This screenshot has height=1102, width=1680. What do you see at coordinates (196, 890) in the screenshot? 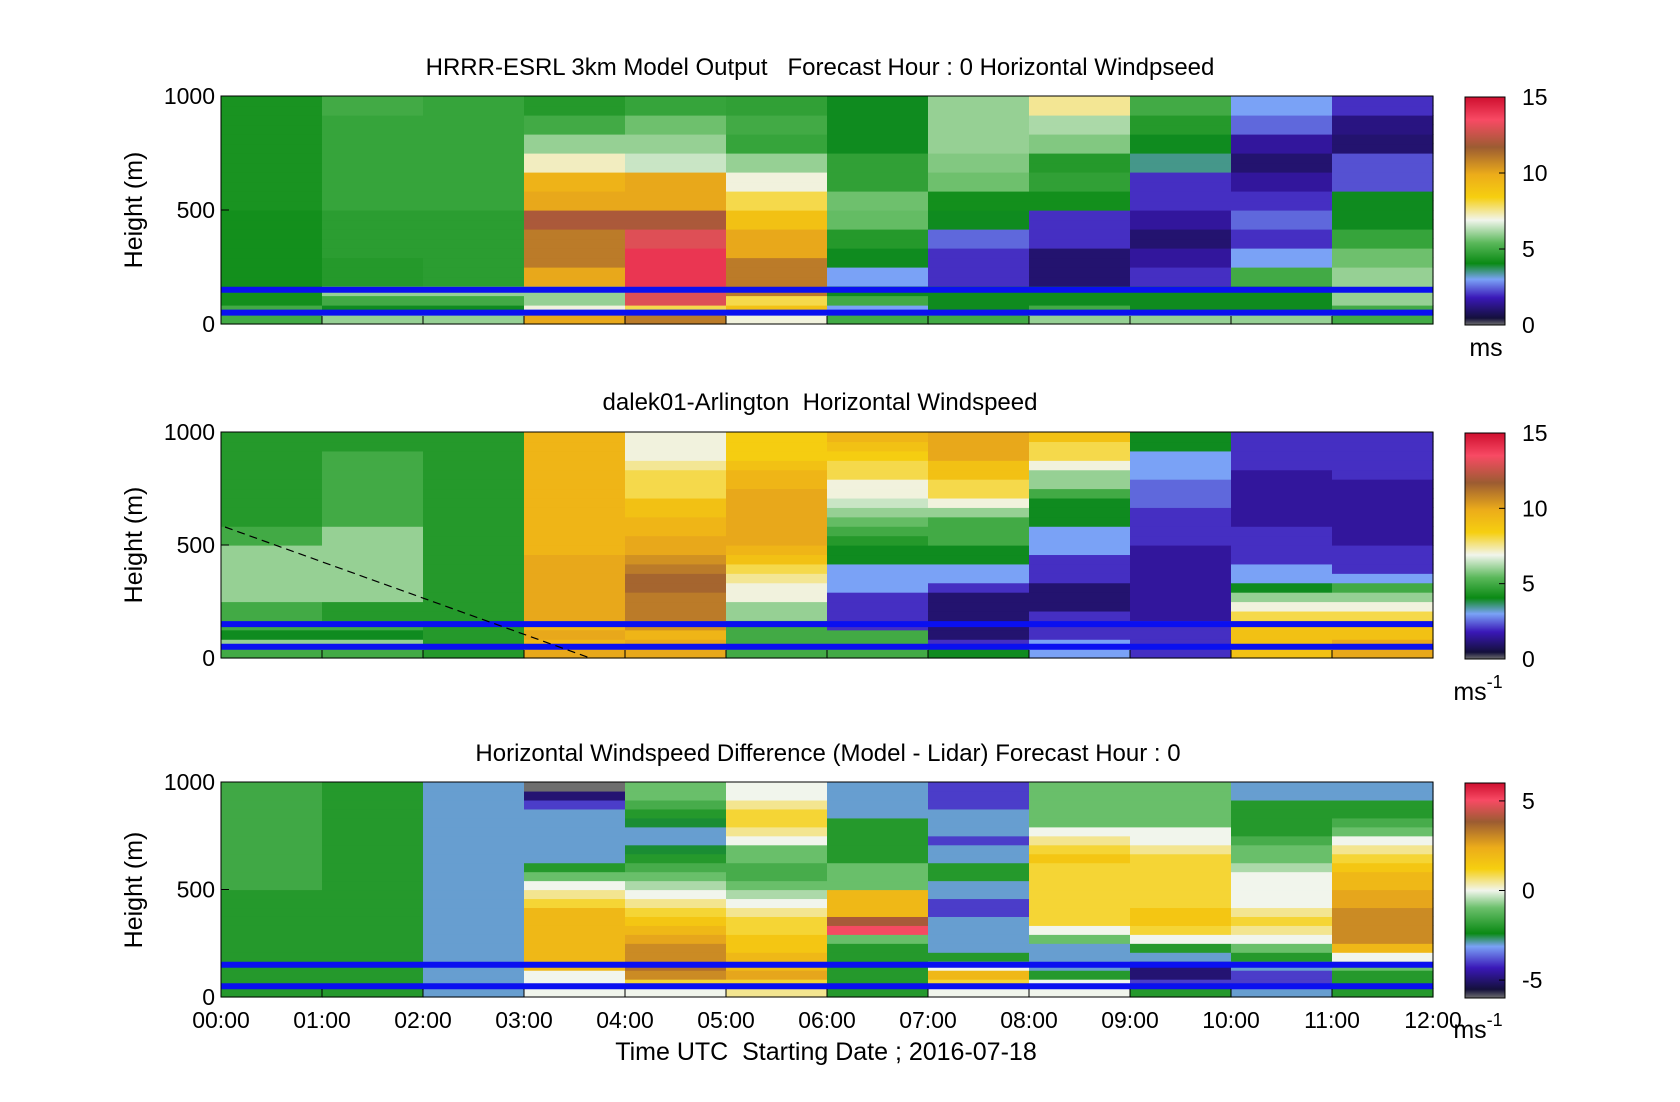
I see `y-tick-label: 500` at bounding box center [196, 890].